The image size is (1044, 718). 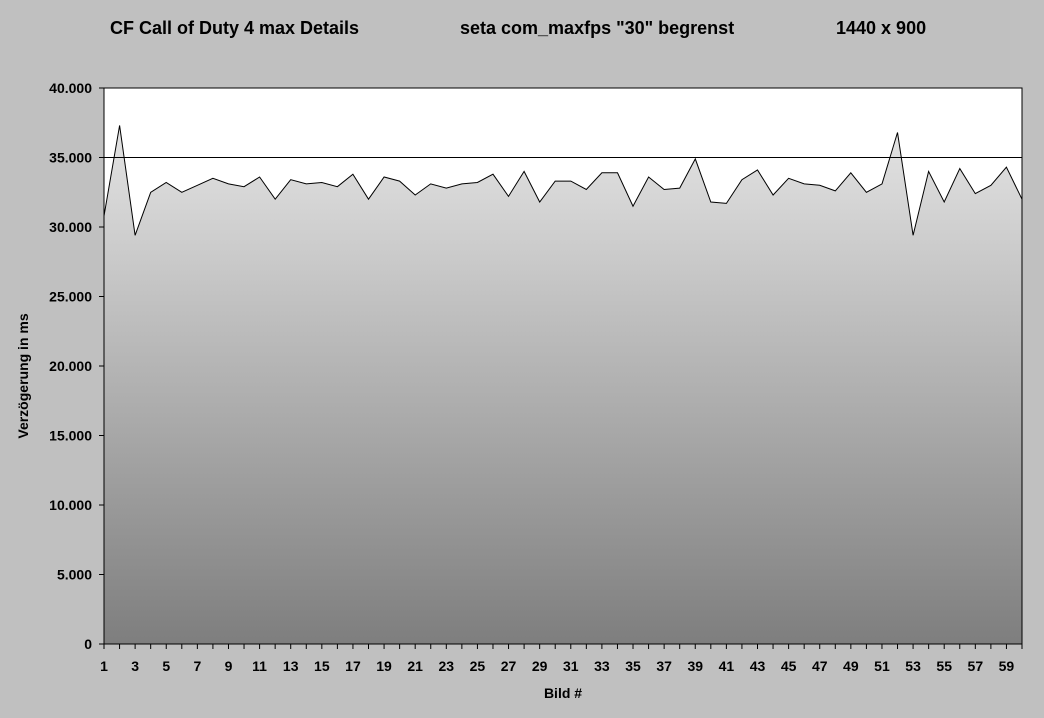 I want to click on y-tick-label: 40.000, so click(x=70, y=88).